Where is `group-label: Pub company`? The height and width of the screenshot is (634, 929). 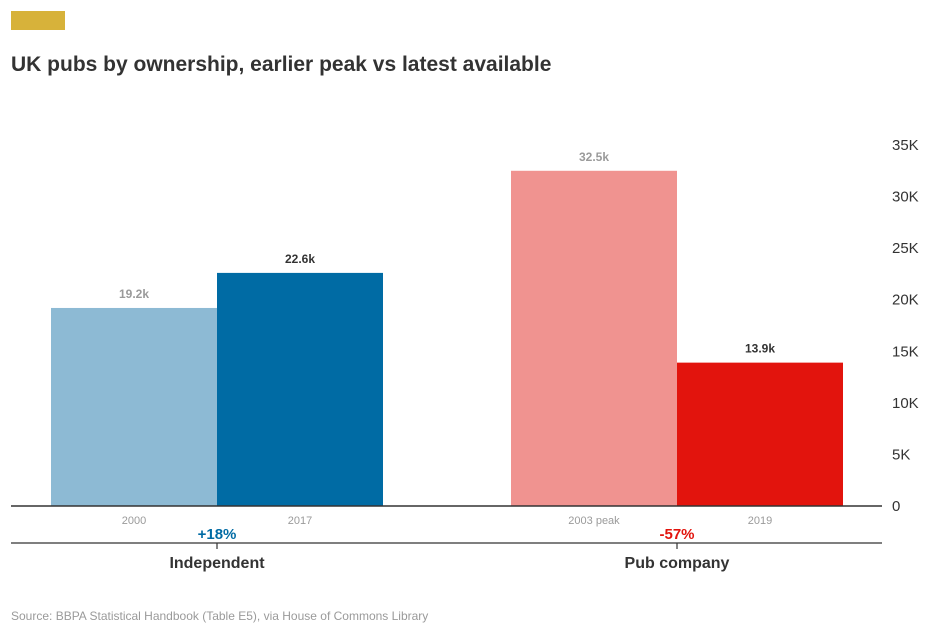
group-label: Pub company is located at coordinates (677, 563).